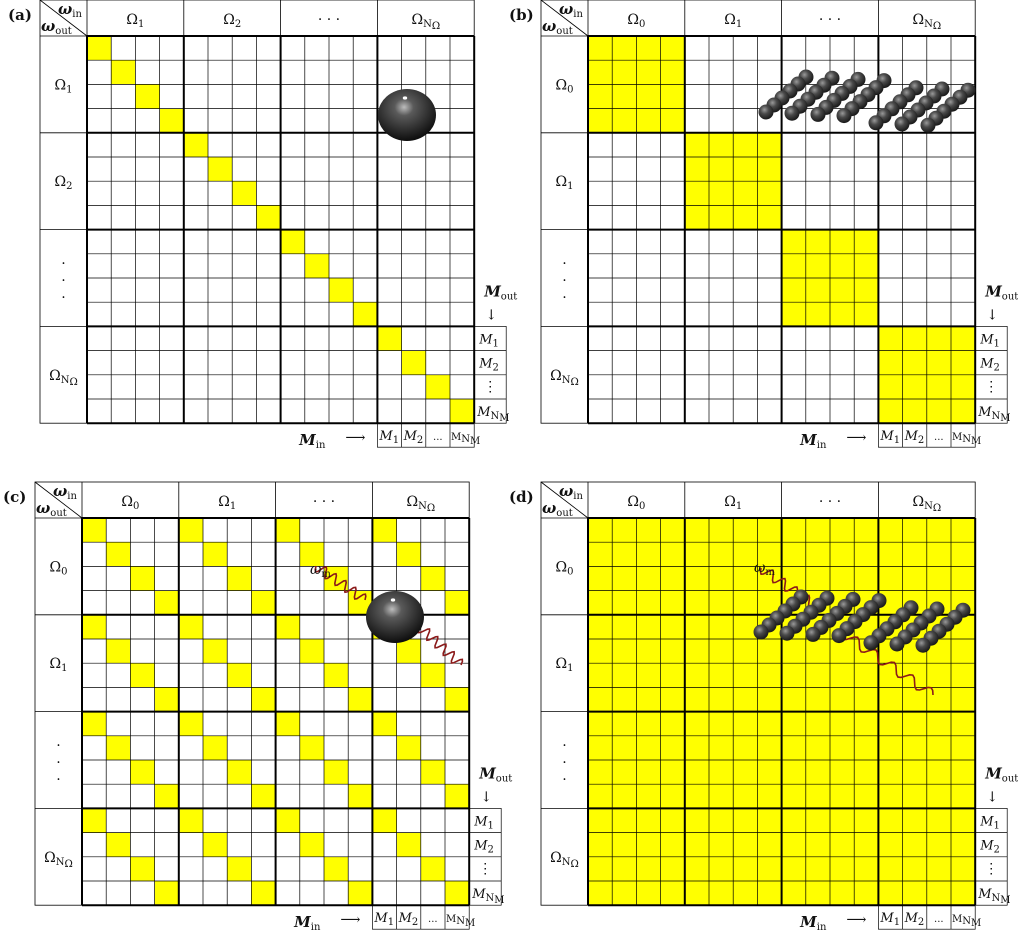 The image size is (1018, 934). What do you see at coordinates (557, 509) in the screenshot?
I see `omega-out-label: ωout` at bounding box center [557, 509].